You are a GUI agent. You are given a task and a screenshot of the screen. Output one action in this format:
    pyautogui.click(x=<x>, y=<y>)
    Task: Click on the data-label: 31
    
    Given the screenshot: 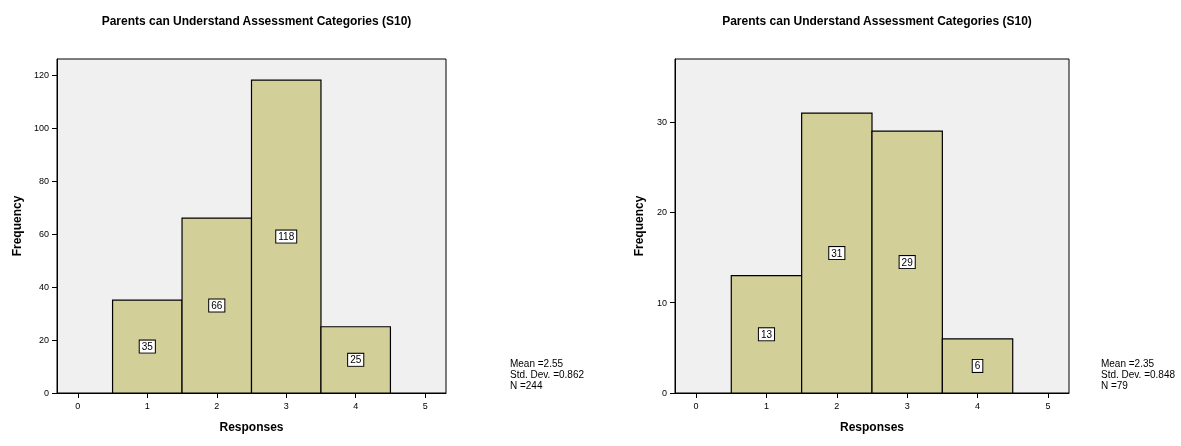 What is the action you would take?
    pyautogui.click(x=837, y=253)
    